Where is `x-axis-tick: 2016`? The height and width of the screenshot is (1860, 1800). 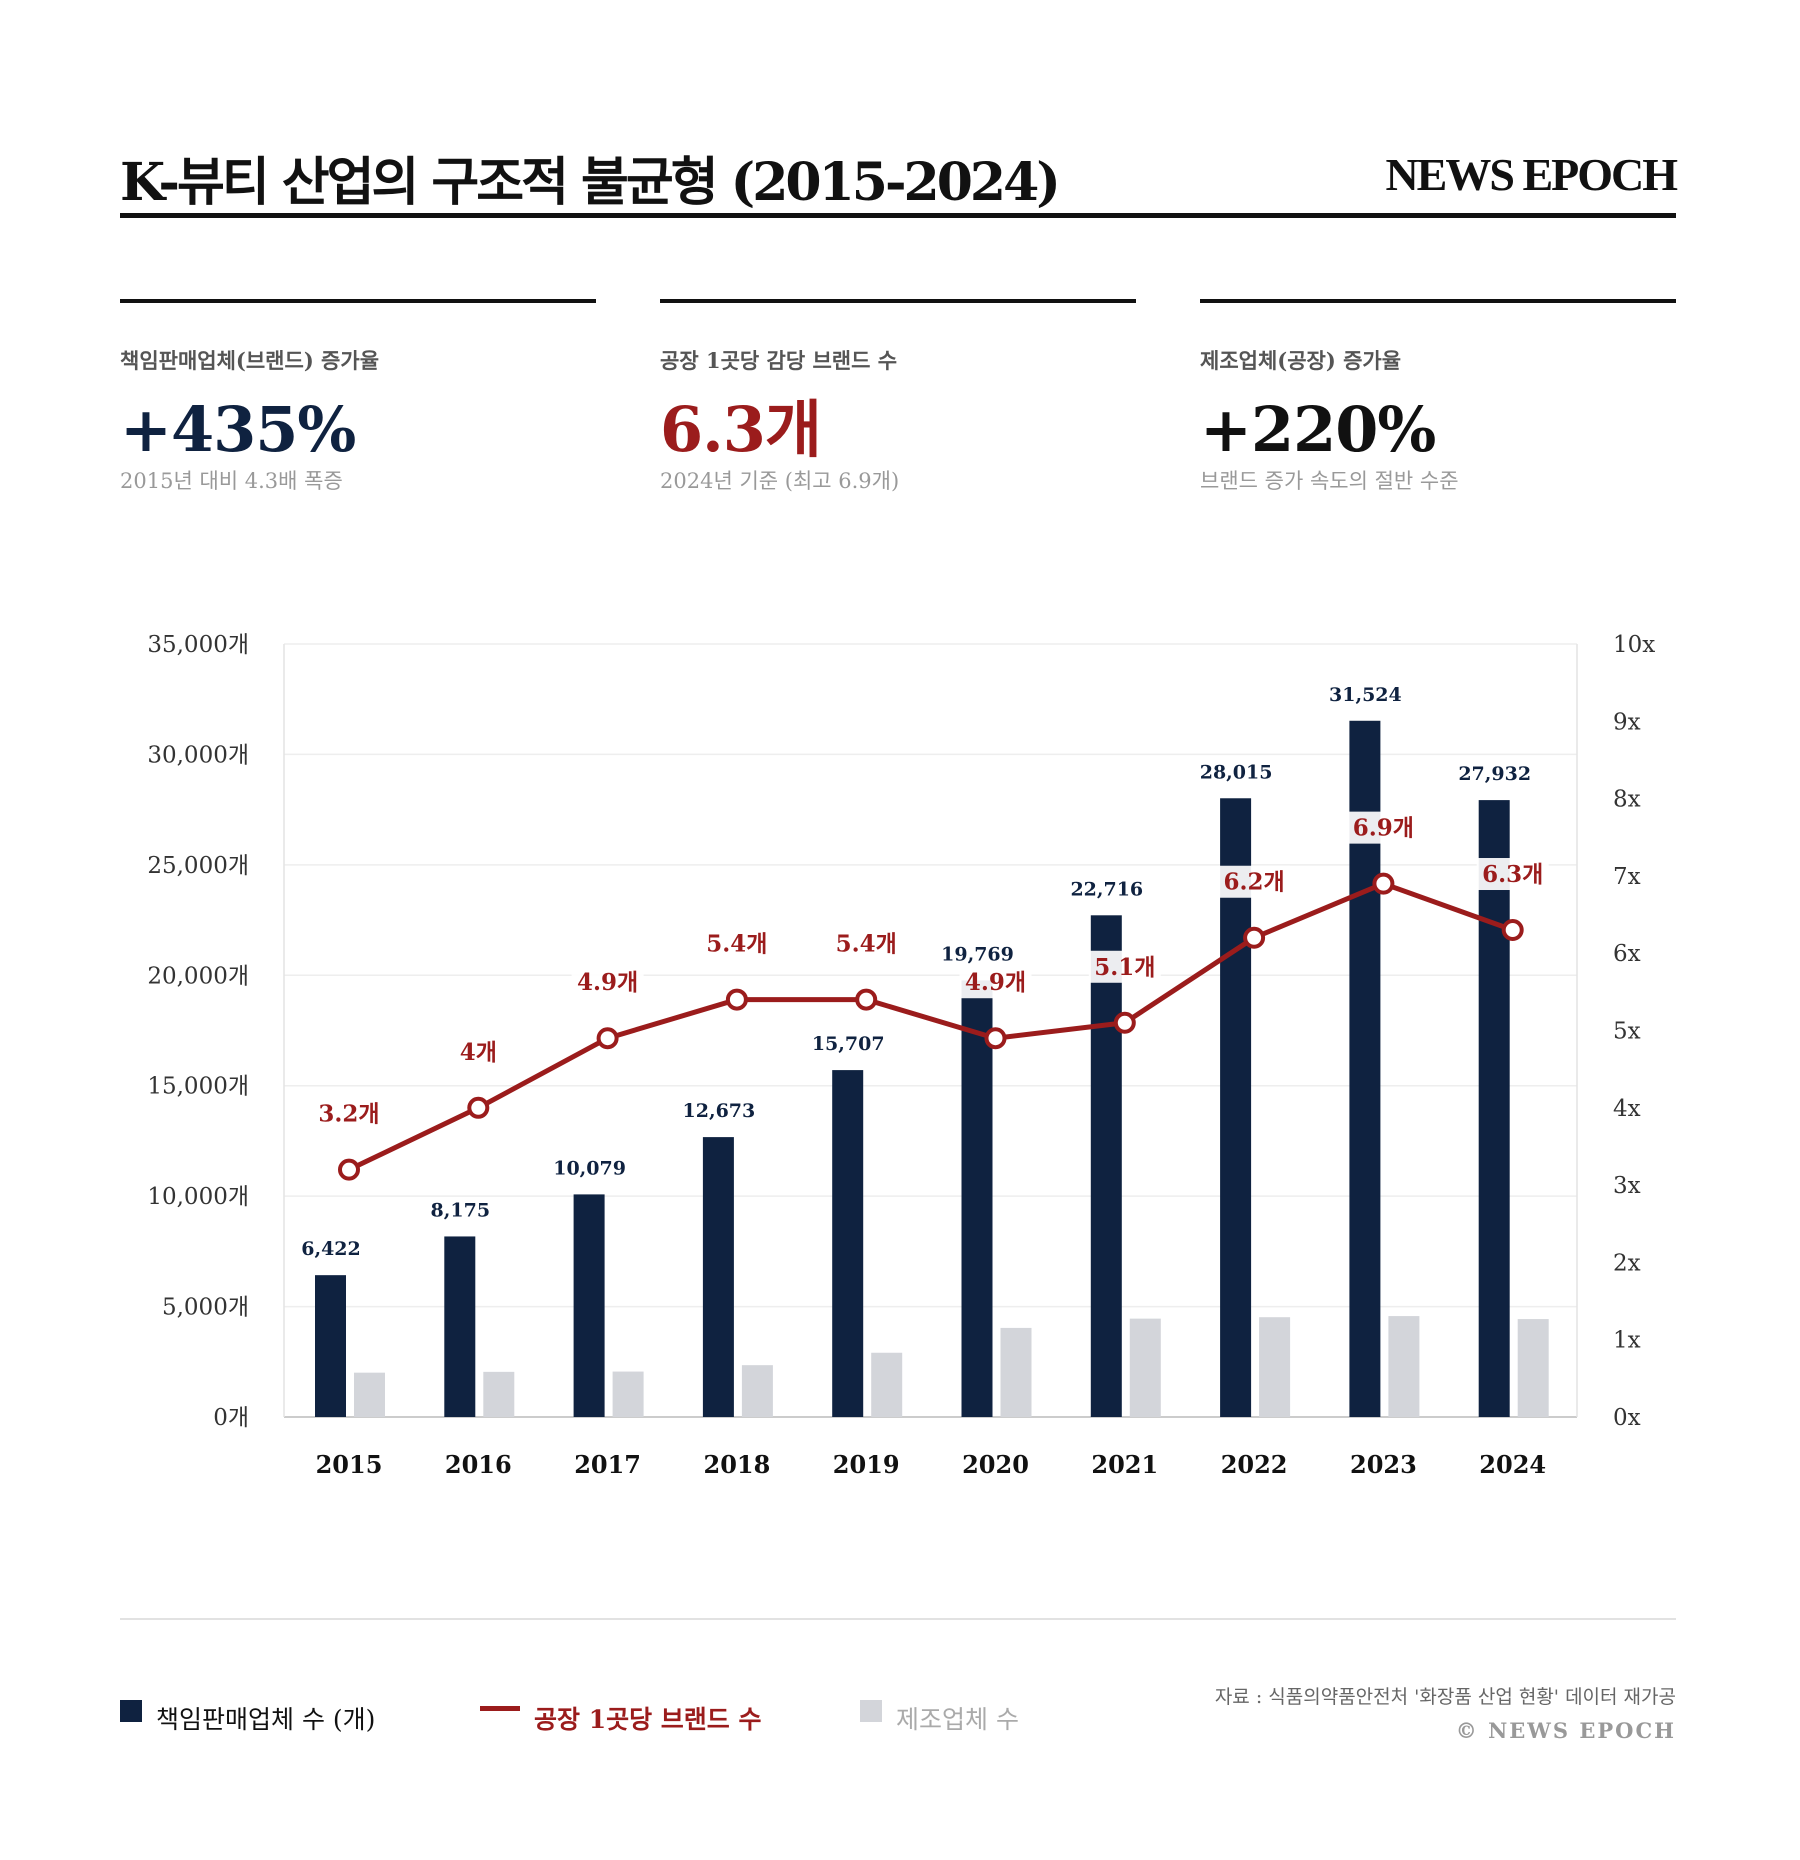
x-axis-tick: 2016 is located at coordinates (478, 1464).